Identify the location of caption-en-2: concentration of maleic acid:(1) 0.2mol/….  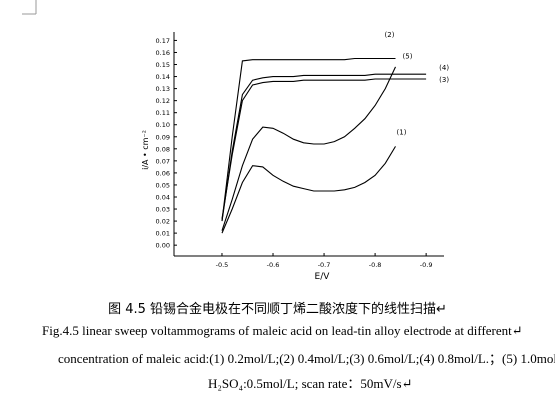
(306, 358).